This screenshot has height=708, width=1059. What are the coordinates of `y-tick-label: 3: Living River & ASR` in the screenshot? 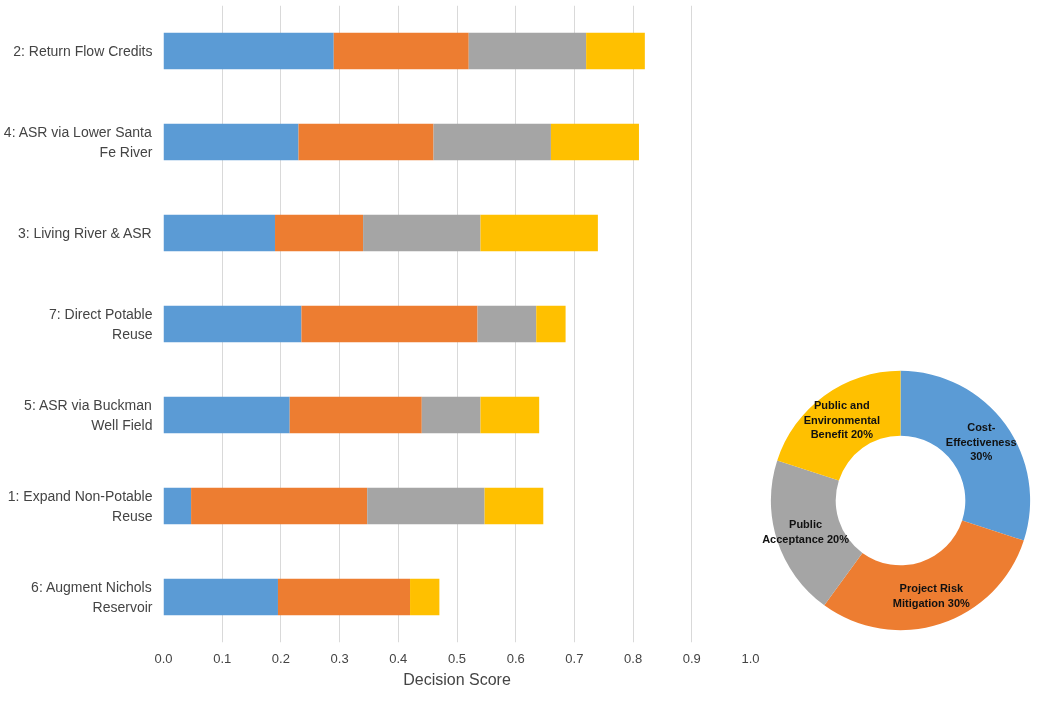 It's located at (84, 233).